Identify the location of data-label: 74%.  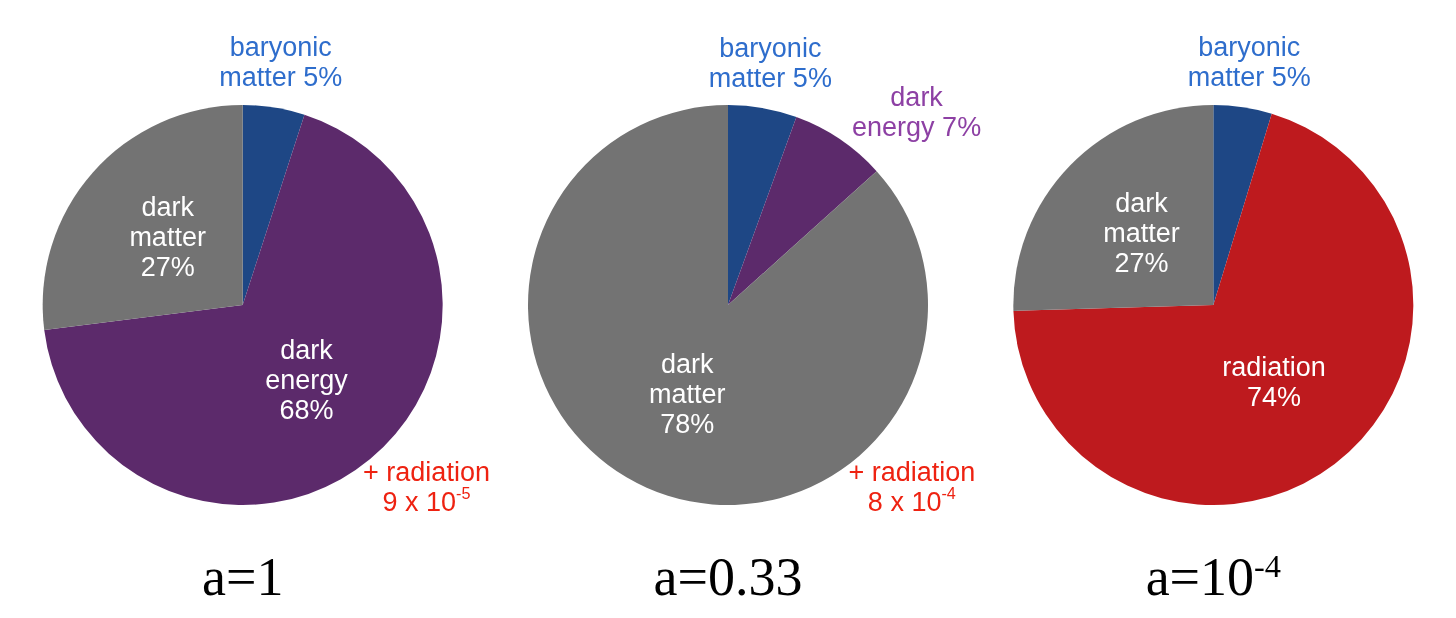
(1274, 397).